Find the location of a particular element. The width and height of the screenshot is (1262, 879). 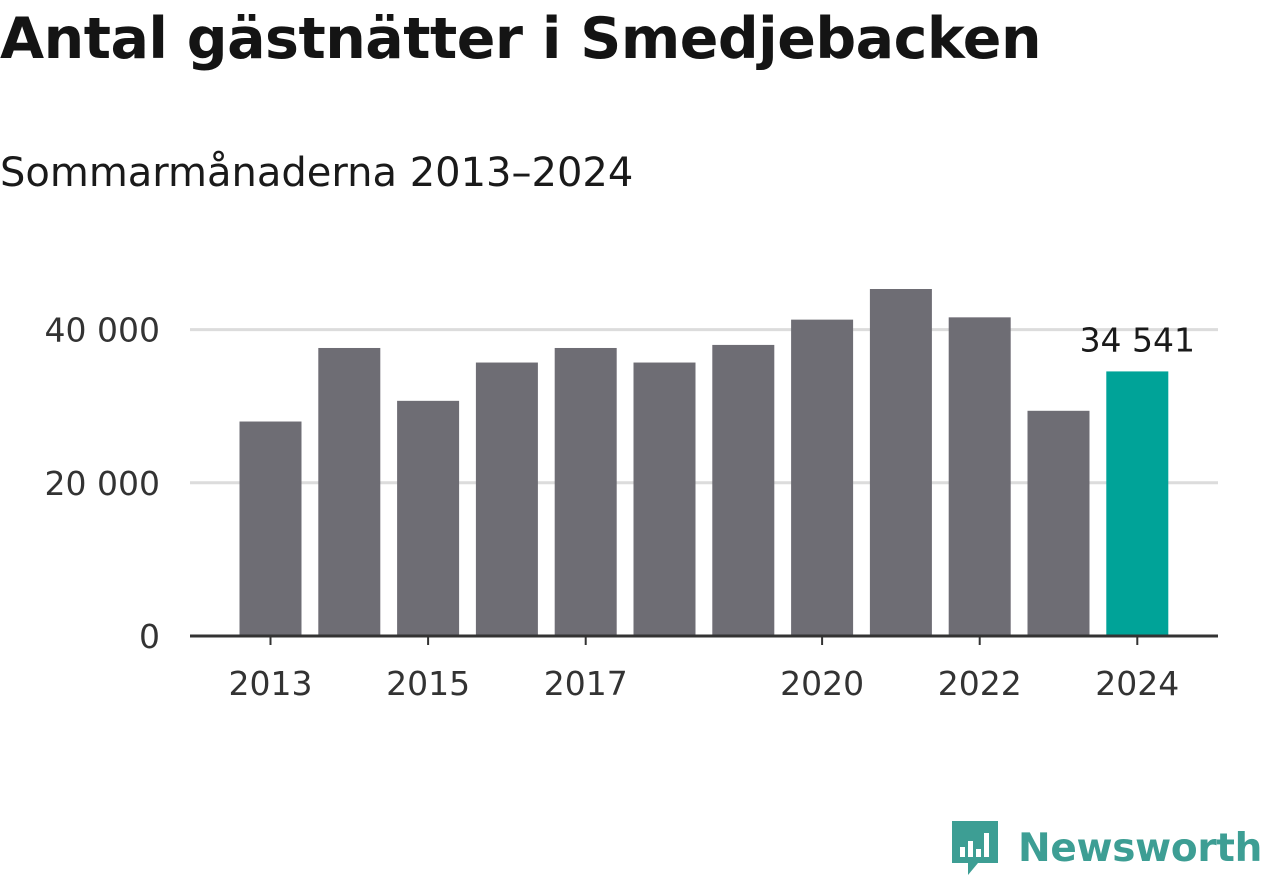

bar-highlight is located at coordinates (1137, 503).